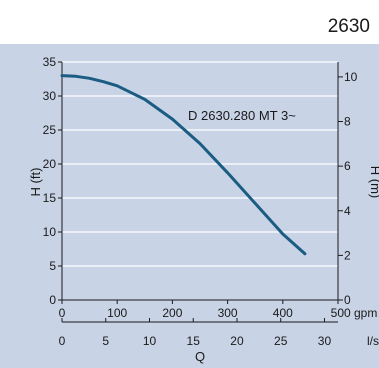  I want to click on x-tick-label: 100, so click(117, 313).